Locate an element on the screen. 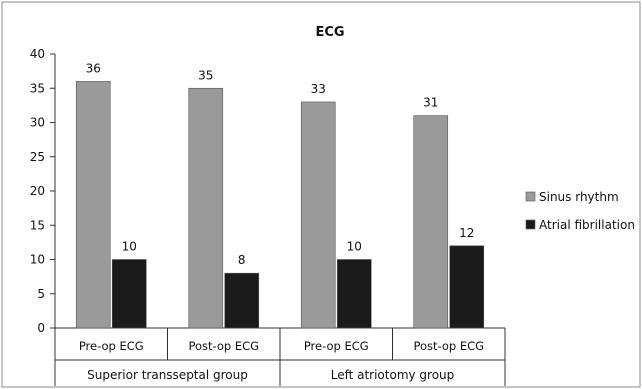 The height and width of the screenshot is (389, 642). y-tick-label: 5 is located at coordinates (41, 294).